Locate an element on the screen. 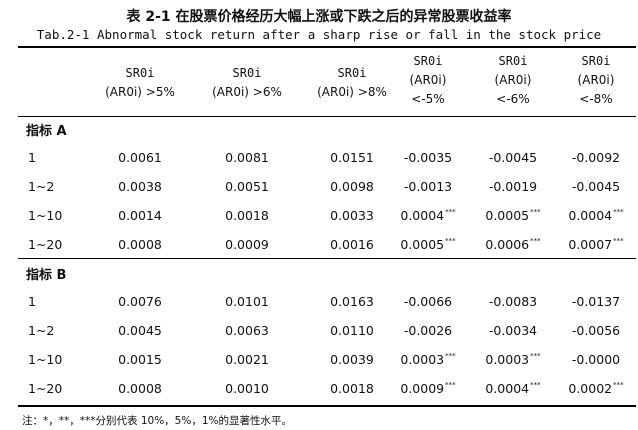 Image resolution: width=638 pixels, height=430 pixels. table-cell: 0.0006*** is located at coordinates (513, 244).